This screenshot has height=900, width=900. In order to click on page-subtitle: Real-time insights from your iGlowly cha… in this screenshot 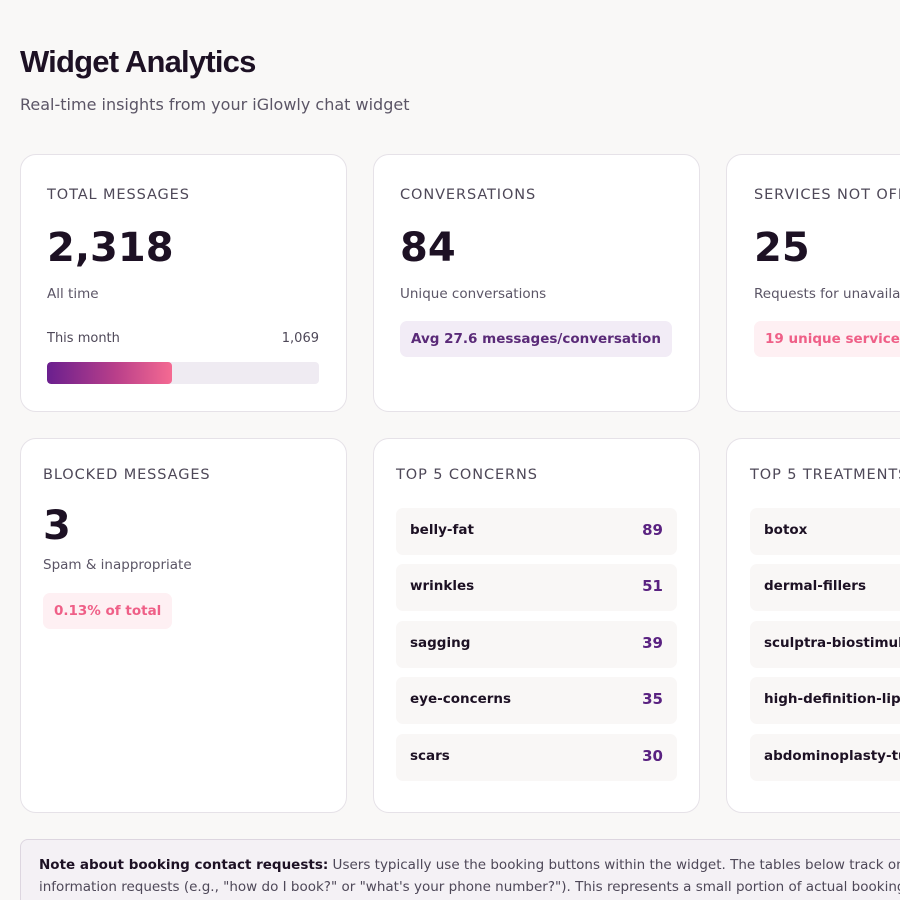, I will do `click(215, 104)`.